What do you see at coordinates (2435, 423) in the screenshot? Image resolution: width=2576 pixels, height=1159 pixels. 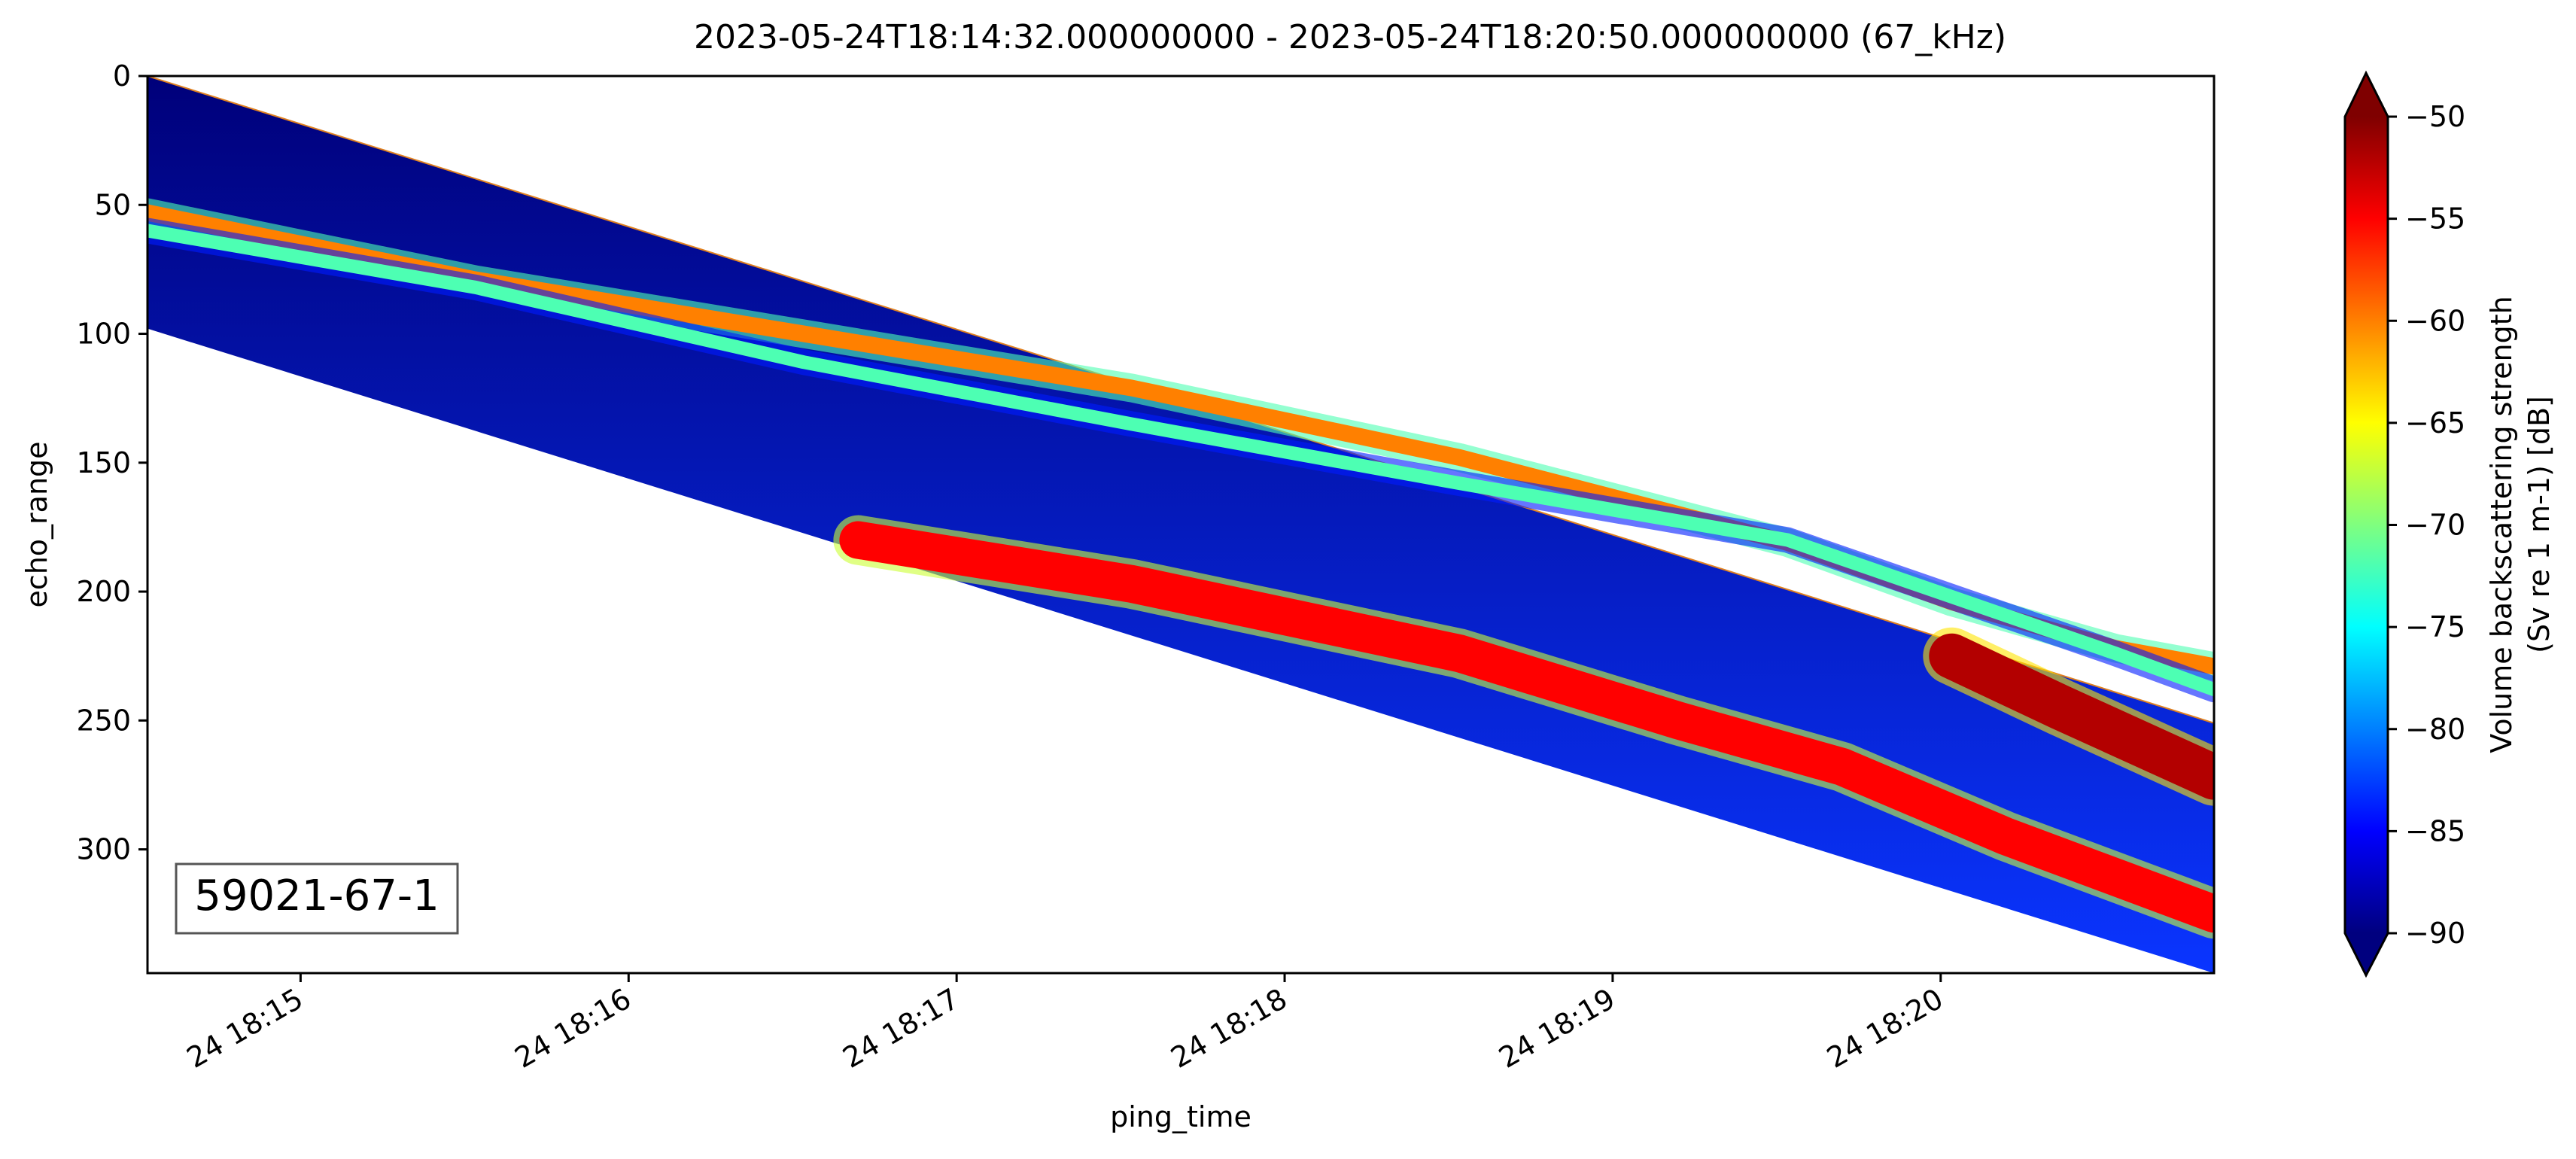 I see `colorbar-tick-label: −65` at bounding box center [2435, 423].